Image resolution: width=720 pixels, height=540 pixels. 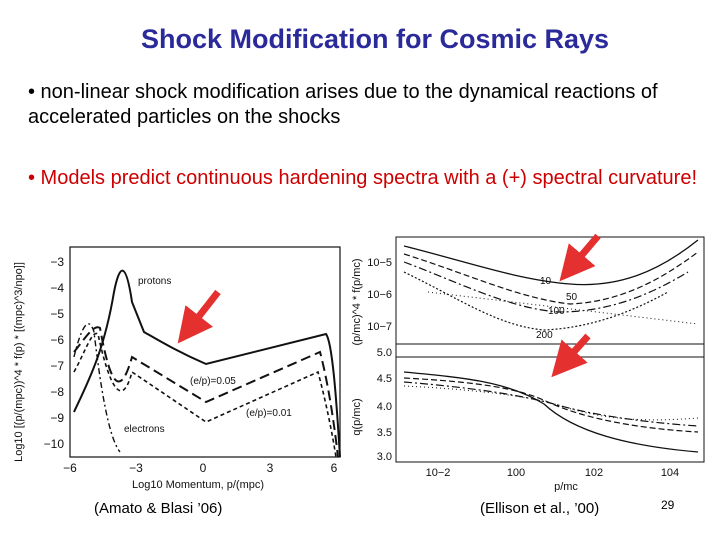 What do you see at coordinates (54, 444) in the screenshot?
I see `left-ytick: −10` at bounding box center [54, 444].